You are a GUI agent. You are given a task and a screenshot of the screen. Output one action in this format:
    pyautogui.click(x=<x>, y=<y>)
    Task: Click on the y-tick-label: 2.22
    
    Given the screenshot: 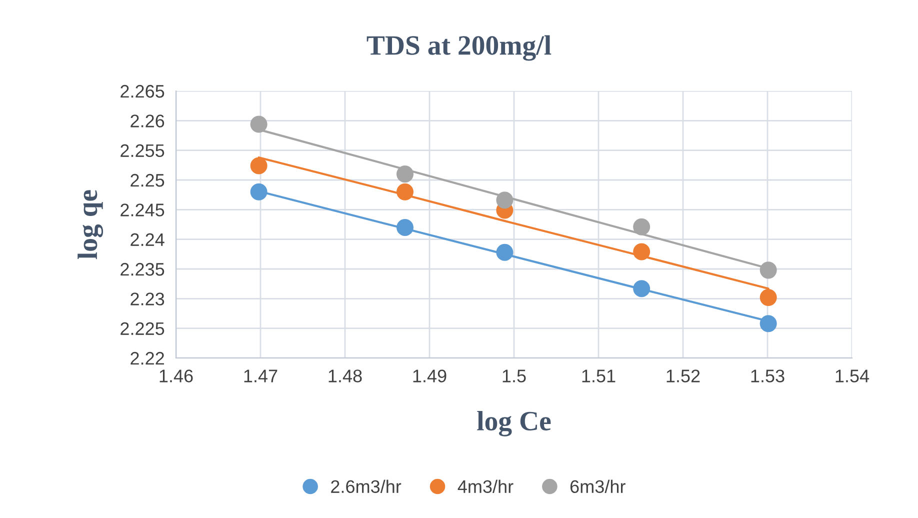 What is the action you would take?
    pyautogui.click(x=147, y=358)
    